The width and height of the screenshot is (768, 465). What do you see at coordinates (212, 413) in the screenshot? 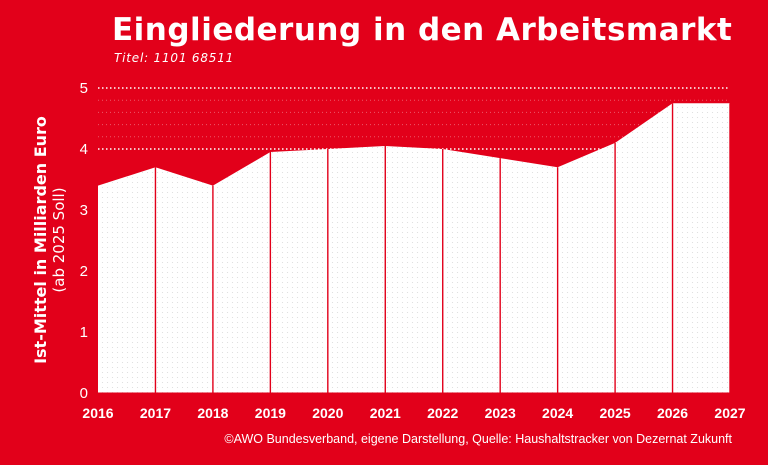
I see `x-tick-label: 2018` at bounding box center [212, 413].